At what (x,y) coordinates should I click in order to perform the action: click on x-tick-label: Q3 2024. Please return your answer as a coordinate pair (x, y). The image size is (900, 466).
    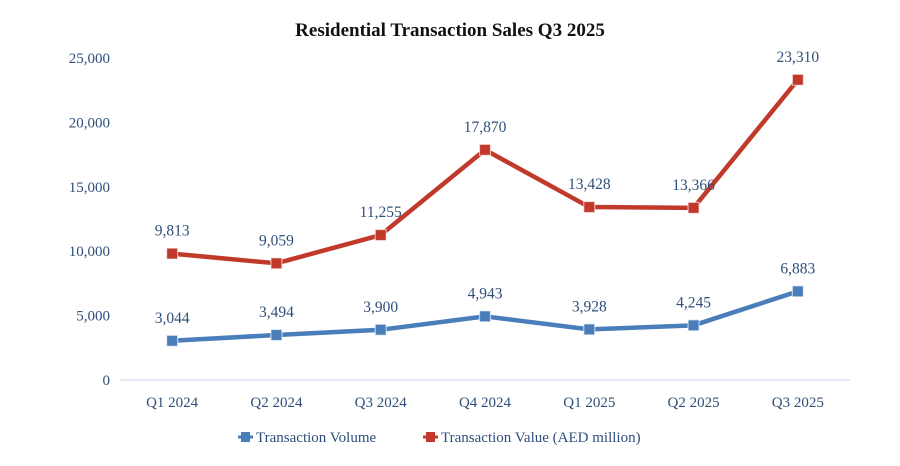
    Looking at the image, I should click on (381, 403).